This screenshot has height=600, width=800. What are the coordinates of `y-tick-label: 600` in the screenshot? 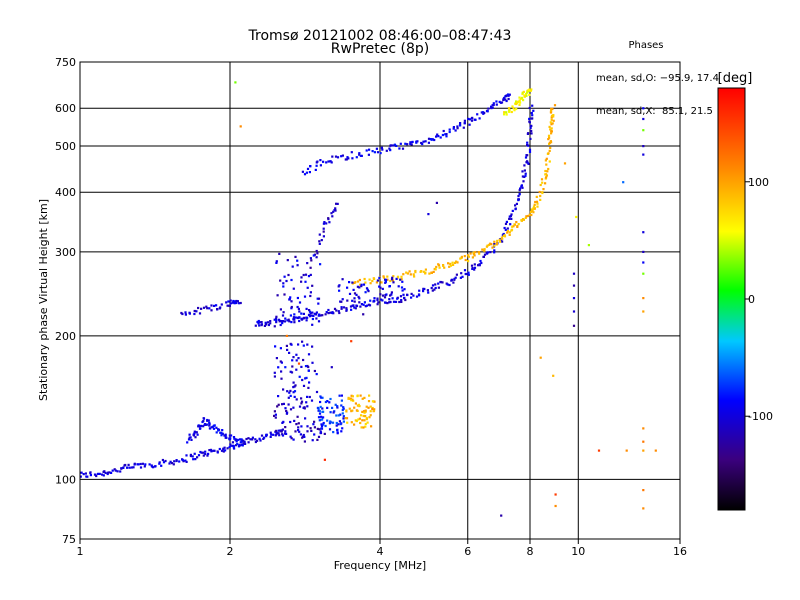 It's located at (65, 108).